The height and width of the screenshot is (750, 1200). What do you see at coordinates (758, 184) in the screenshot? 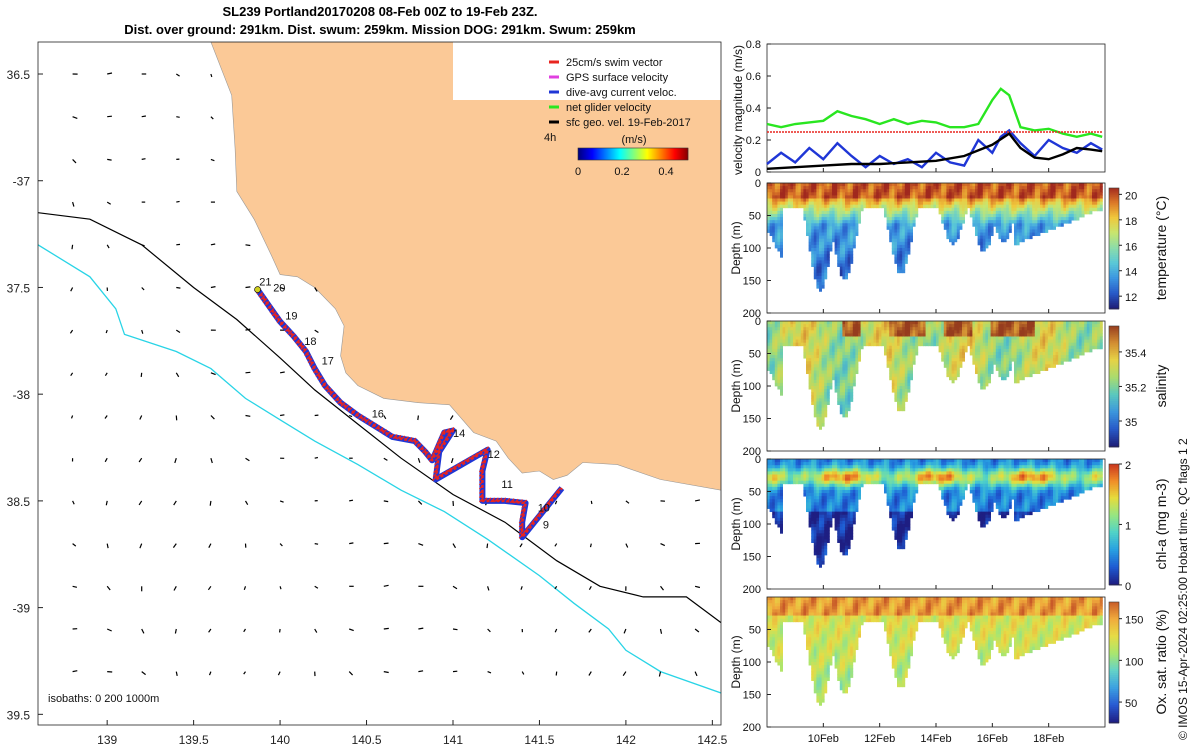
I see `section-y-tick-label: 0` at bounding box center [758, 184].